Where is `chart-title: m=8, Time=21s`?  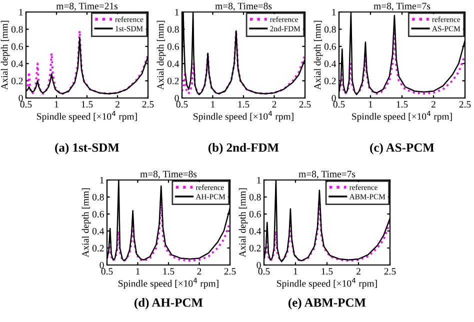
chart-title: m=8, Time=21s is located at coordinates (87, 6).